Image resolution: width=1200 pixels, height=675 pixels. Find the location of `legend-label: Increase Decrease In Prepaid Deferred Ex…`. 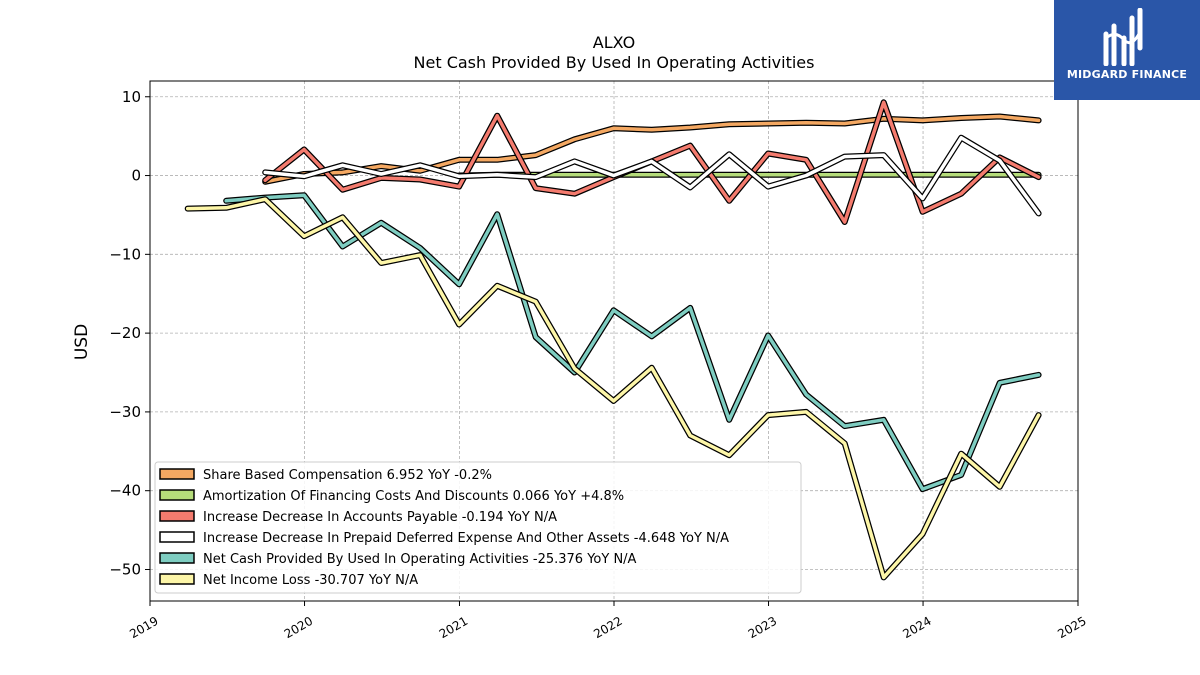

legend-label: Increase Decrease In Prepaid Deferred Ex… is located at coordinates (466, 538).